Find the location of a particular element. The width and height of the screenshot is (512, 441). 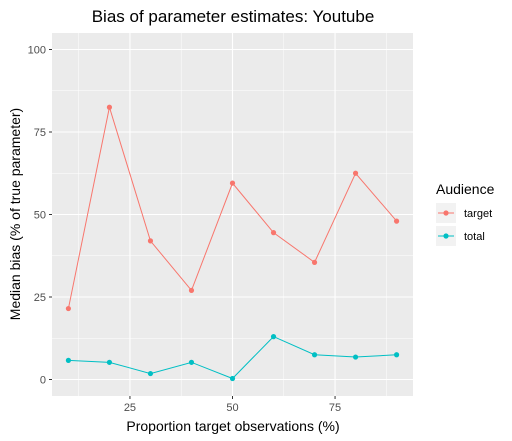

y-axis-title: Median bias (% of true parameter) is located at coordinates (15, 214).